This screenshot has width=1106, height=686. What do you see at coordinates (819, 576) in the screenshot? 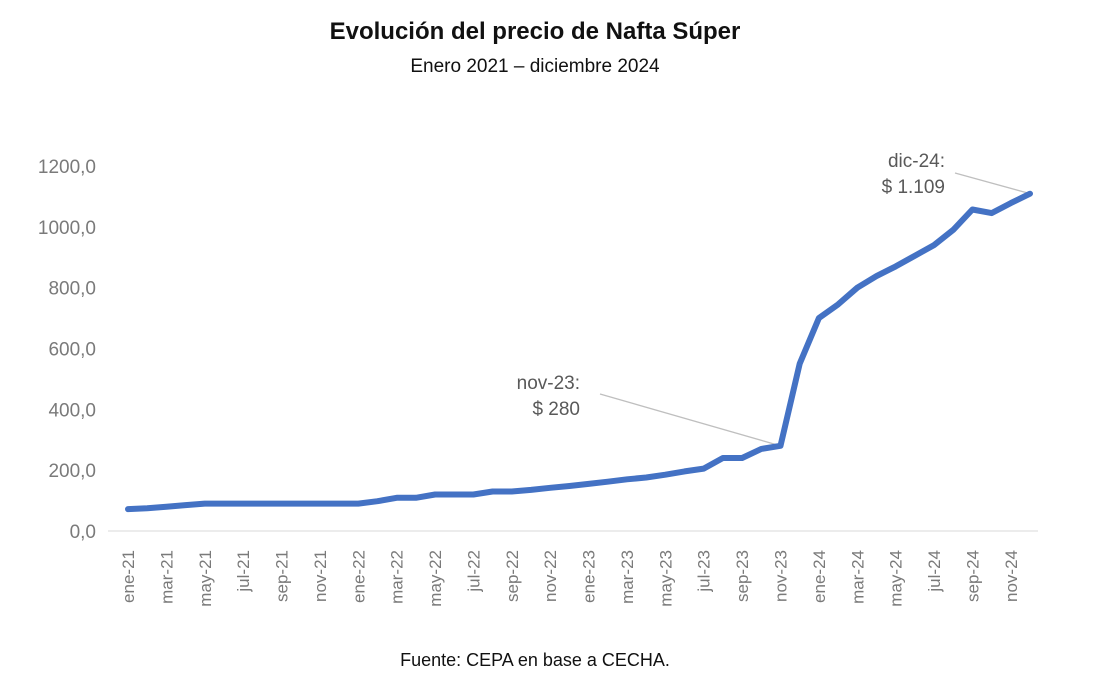
I see `x-tick-label: ene-24` at bounding box center [819, 576].